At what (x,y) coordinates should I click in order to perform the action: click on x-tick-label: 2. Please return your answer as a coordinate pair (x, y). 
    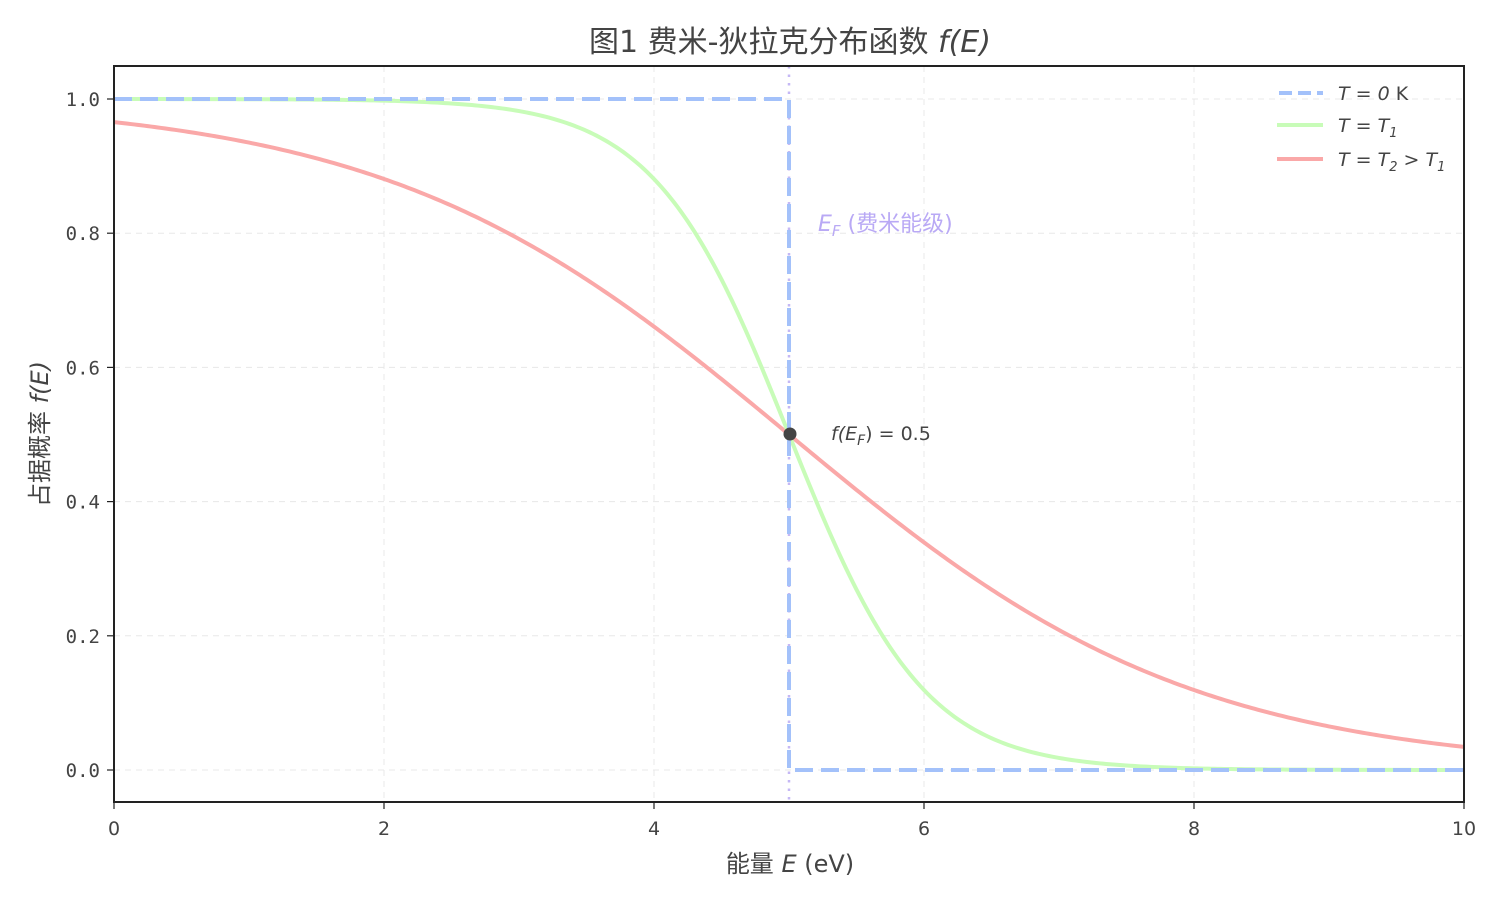
    Looking at the image, I should click on (384, 829).